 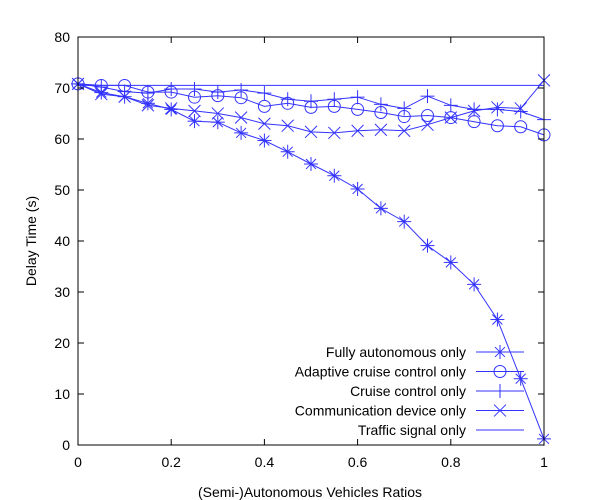 I want to click on y-tick-label: 0, so click(x=66, y=445).